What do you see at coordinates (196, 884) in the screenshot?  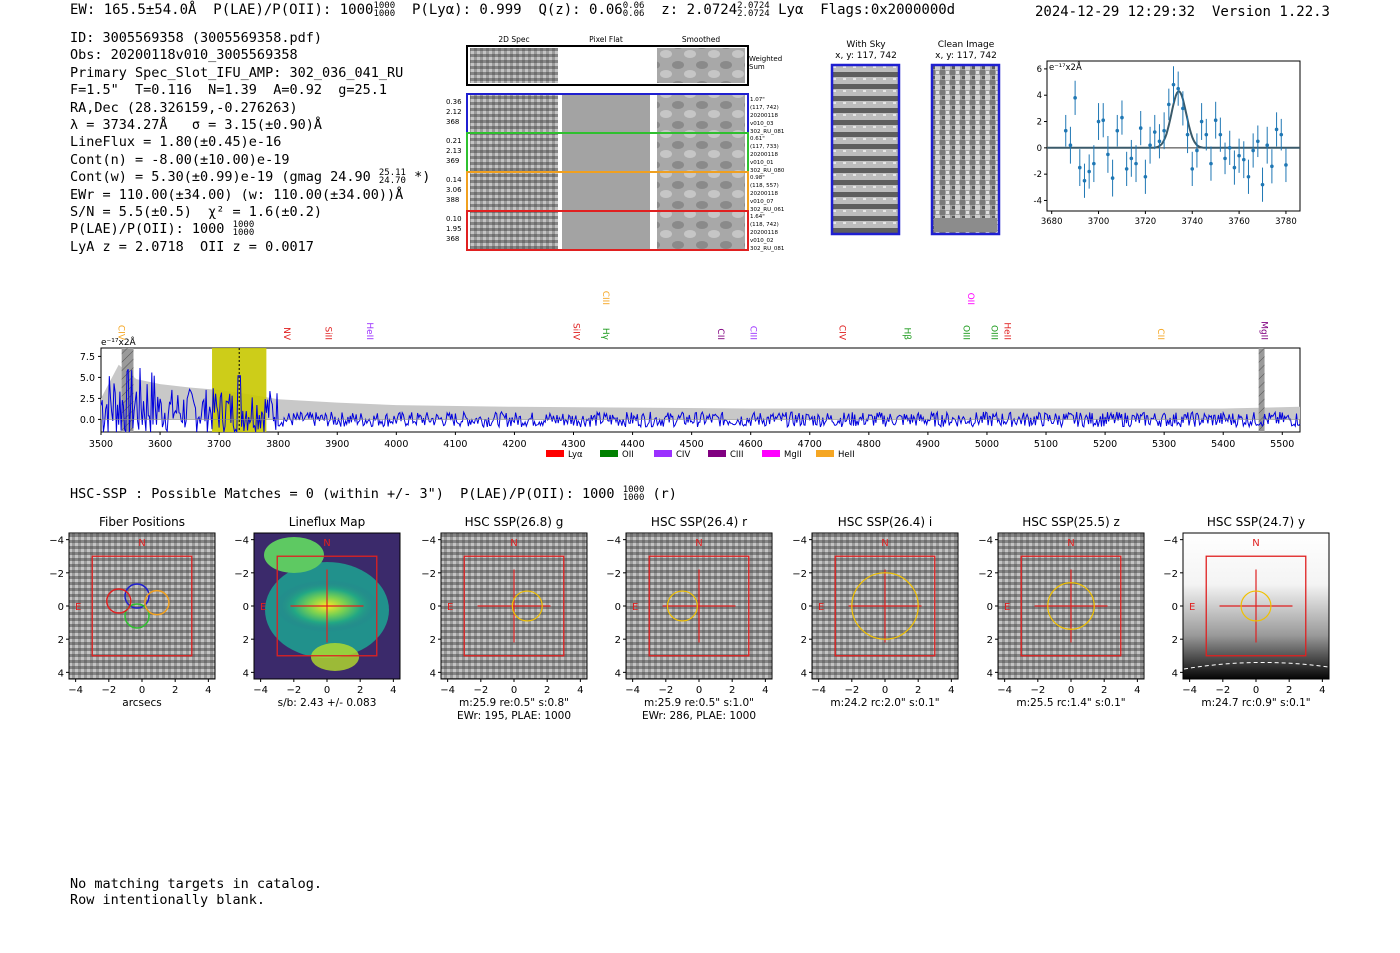 I see `footer-line-1: No matching targets in catalog.` at bounding box center [196, 884].